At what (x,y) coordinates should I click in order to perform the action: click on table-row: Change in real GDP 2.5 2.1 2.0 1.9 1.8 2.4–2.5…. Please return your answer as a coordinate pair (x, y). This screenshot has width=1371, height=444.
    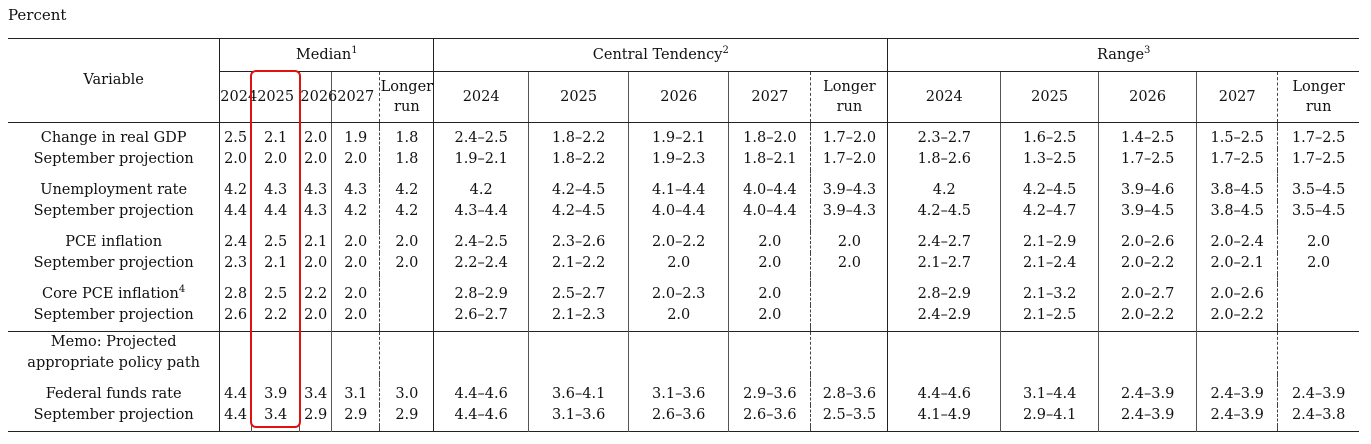
    Looking at the image, I should click on (683, 138).